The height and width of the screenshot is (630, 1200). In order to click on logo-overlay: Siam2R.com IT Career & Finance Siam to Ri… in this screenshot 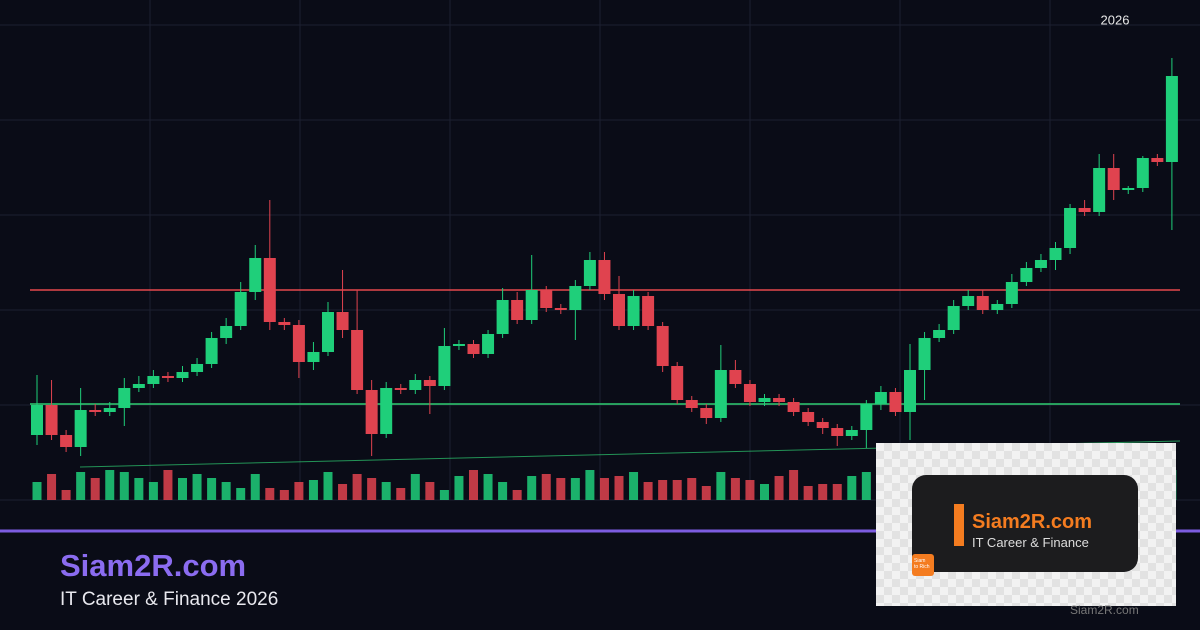, I will do `click(1026, 524)`.